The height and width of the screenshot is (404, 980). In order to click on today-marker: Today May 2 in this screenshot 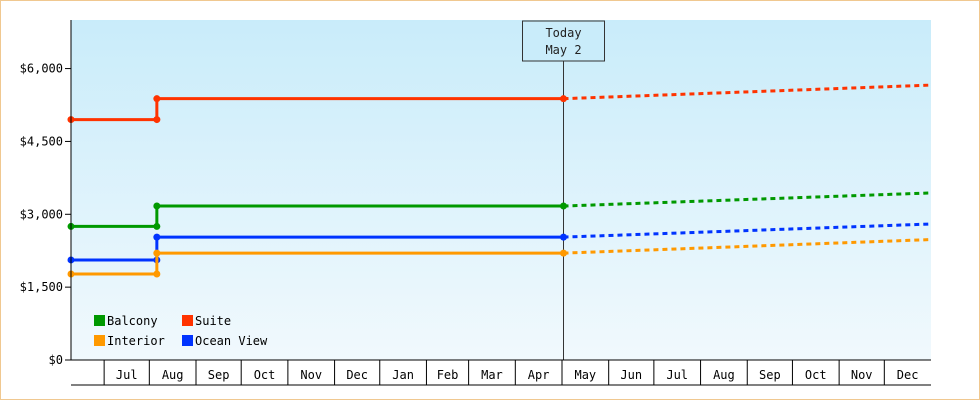, I will do `click(564, 190)`.